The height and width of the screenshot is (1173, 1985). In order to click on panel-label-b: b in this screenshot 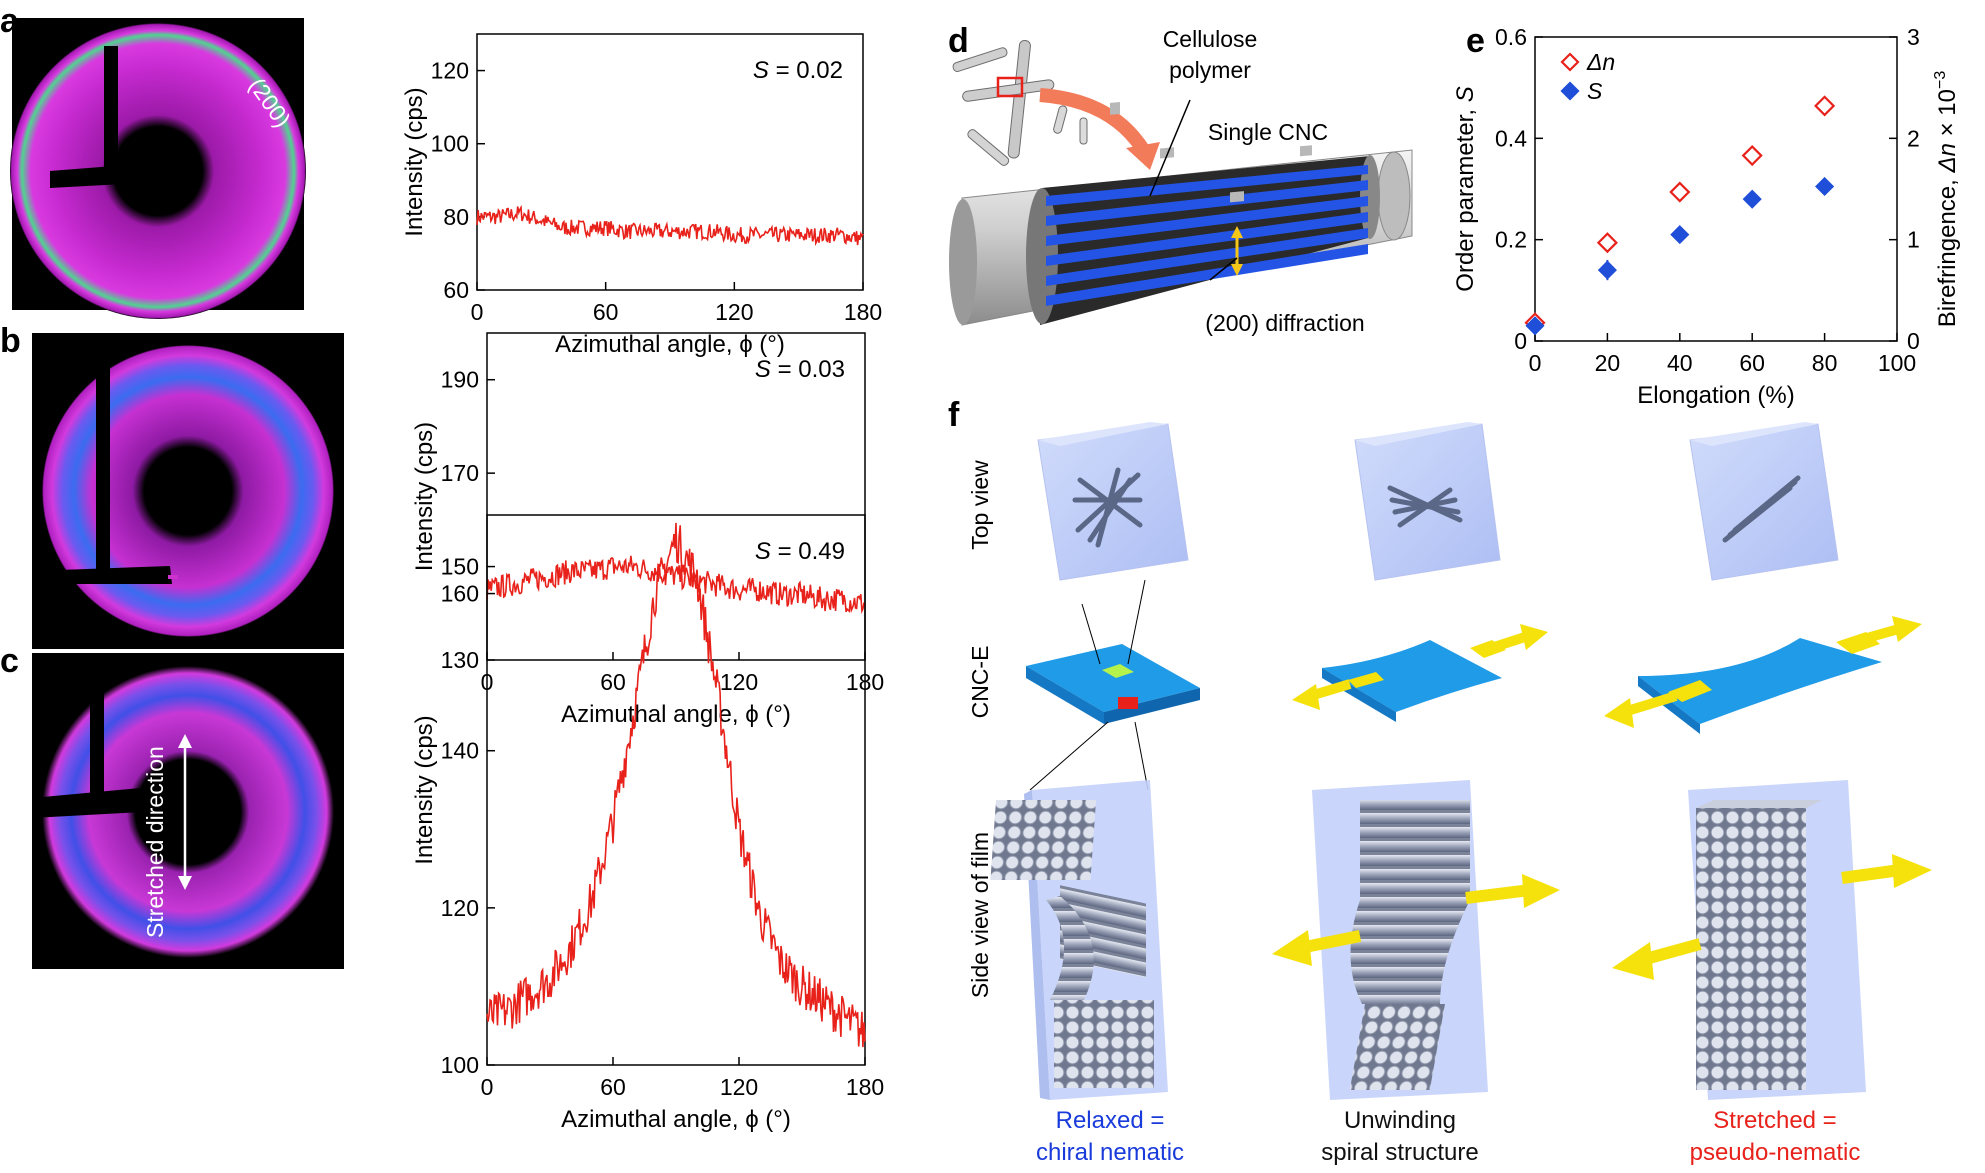, I will do `click(10, 341)`.